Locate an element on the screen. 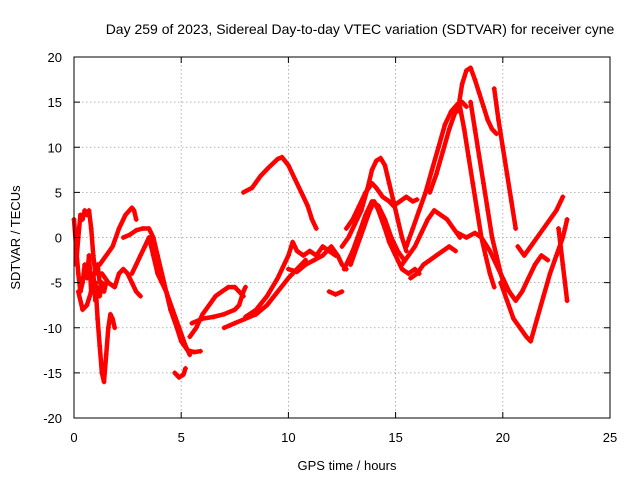  y-tick-label: -10 is located at coordinates (52, 328).